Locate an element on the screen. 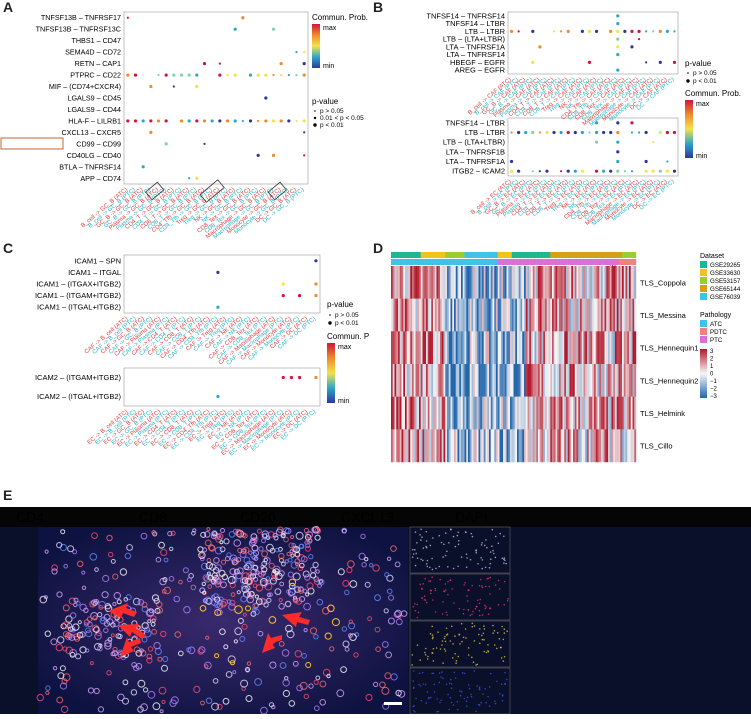 This screenshot has height=719, width=751. panel-d-pathology-legend-title: Pathology is located at coordinates (716, 315).